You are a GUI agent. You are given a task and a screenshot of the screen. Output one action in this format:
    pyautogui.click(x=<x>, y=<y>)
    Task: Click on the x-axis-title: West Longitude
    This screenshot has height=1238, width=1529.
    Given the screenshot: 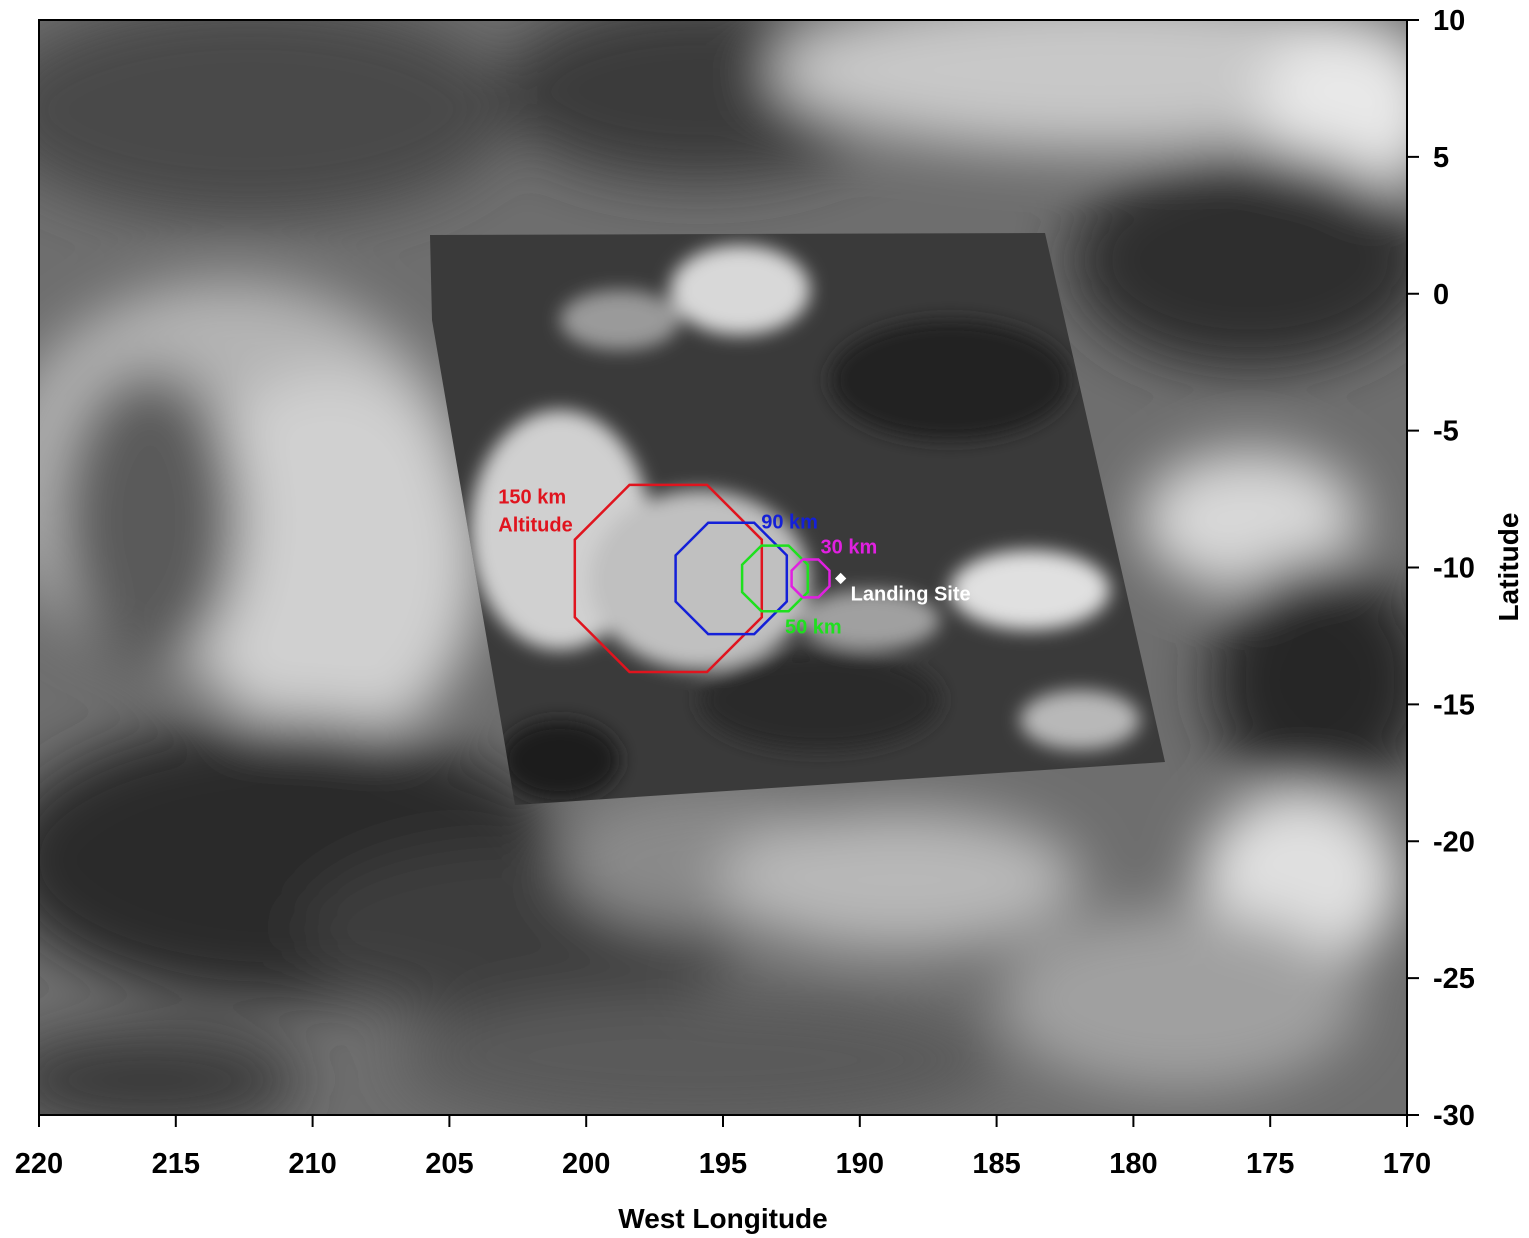 What is the action you would take?
    pyautogui.click(x=722, y=1218)
    